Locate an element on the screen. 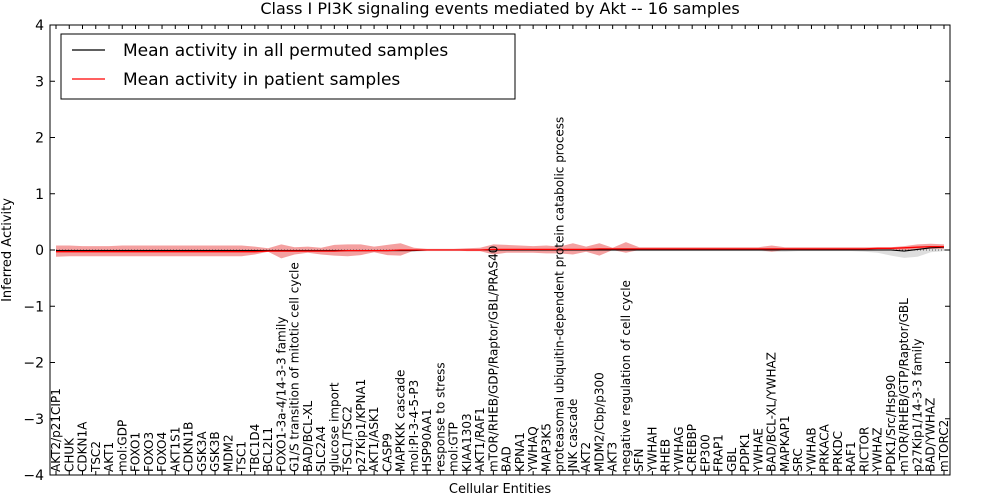  x-tick-label: TSC1 is located at coordinates (242, 457).